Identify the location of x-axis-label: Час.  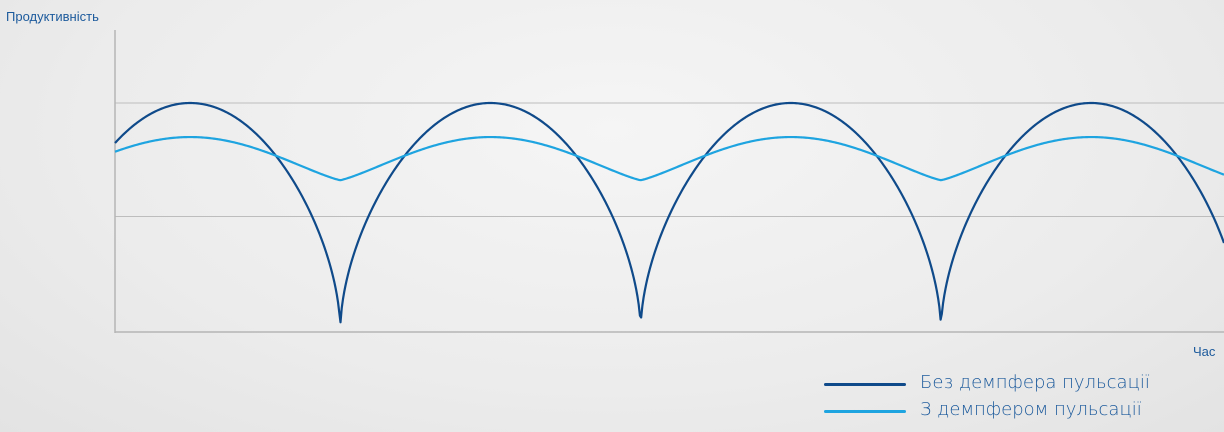
(1204, 351).